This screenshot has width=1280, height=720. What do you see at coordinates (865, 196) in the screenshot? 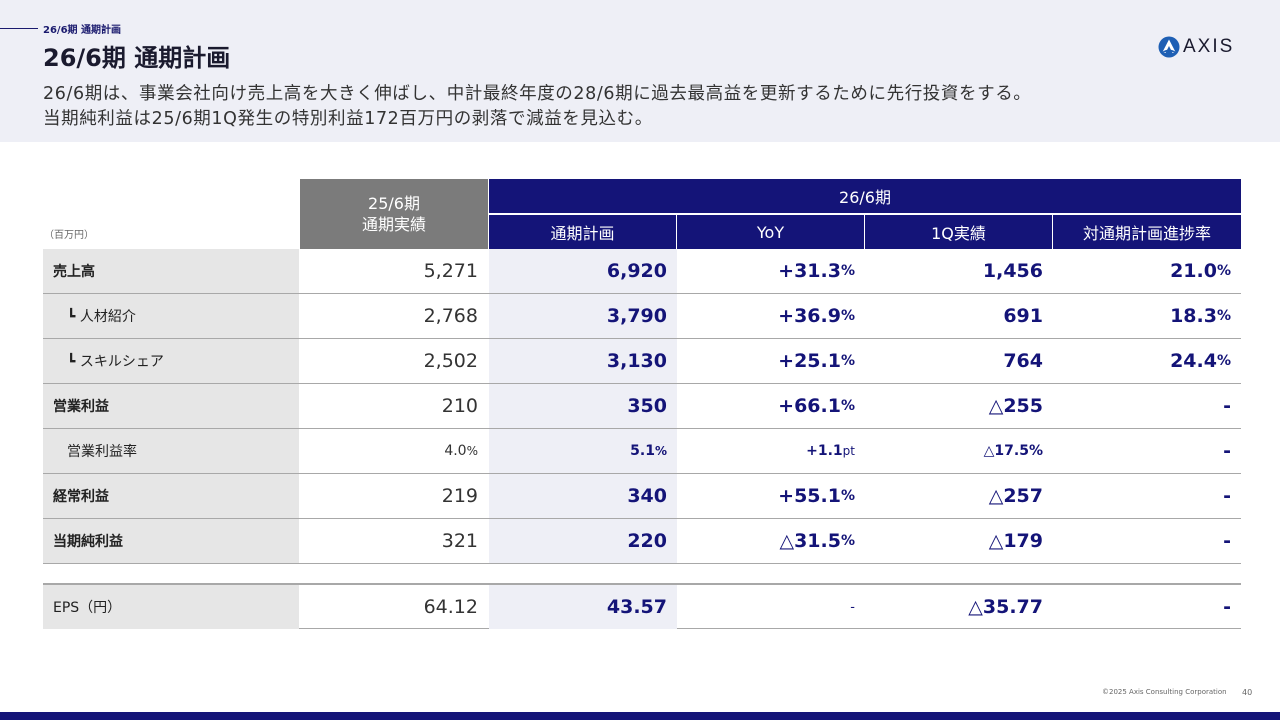
I see `header-current-year: 26/6期` at bounding box center [865, 196].